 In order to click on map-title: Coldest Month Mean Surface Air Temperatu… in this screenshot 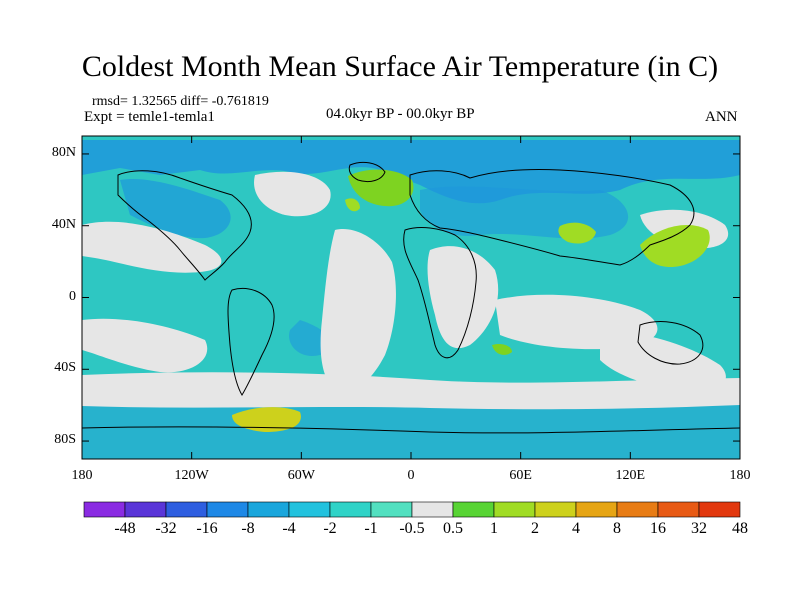, I will do `click(400, 66)`.